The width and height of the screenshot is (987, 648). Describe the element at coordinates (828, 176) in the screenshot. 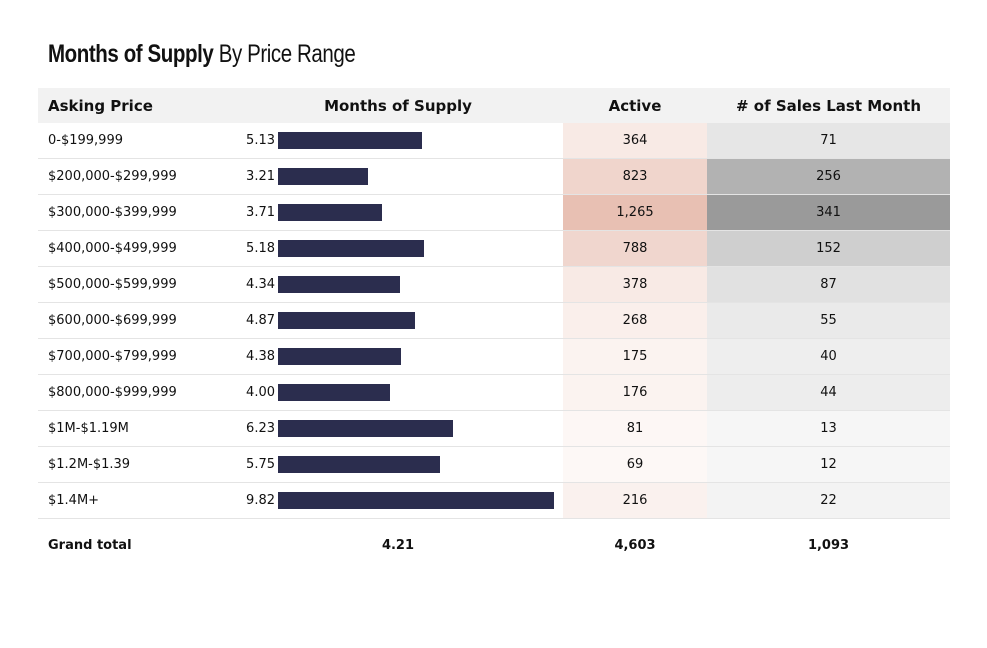

I see `sales-cell: 256` at that location.